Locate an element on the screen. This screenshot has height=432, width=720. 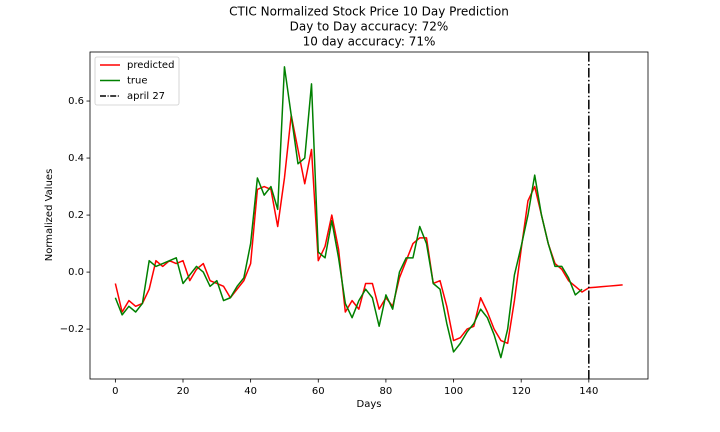
x-tick-label: 100 is located at coordinates (453, 391).